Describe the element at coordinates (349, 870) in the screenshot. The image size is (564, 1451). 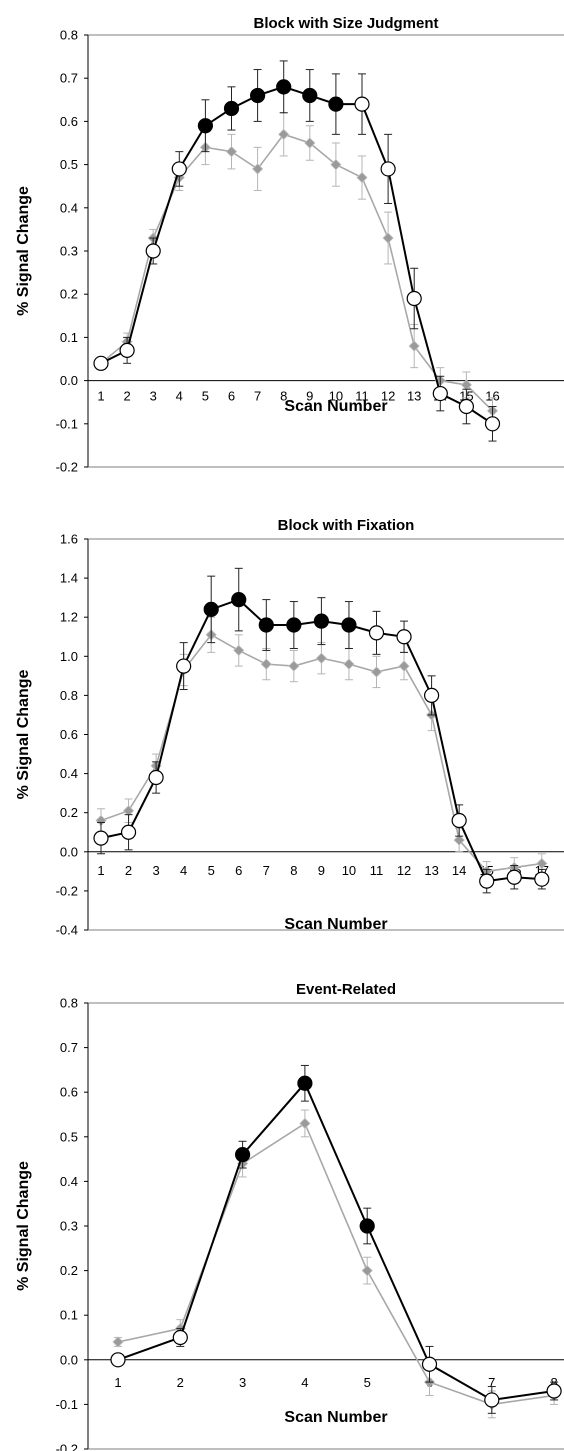
I see `x-tick-label: 10` at that location.